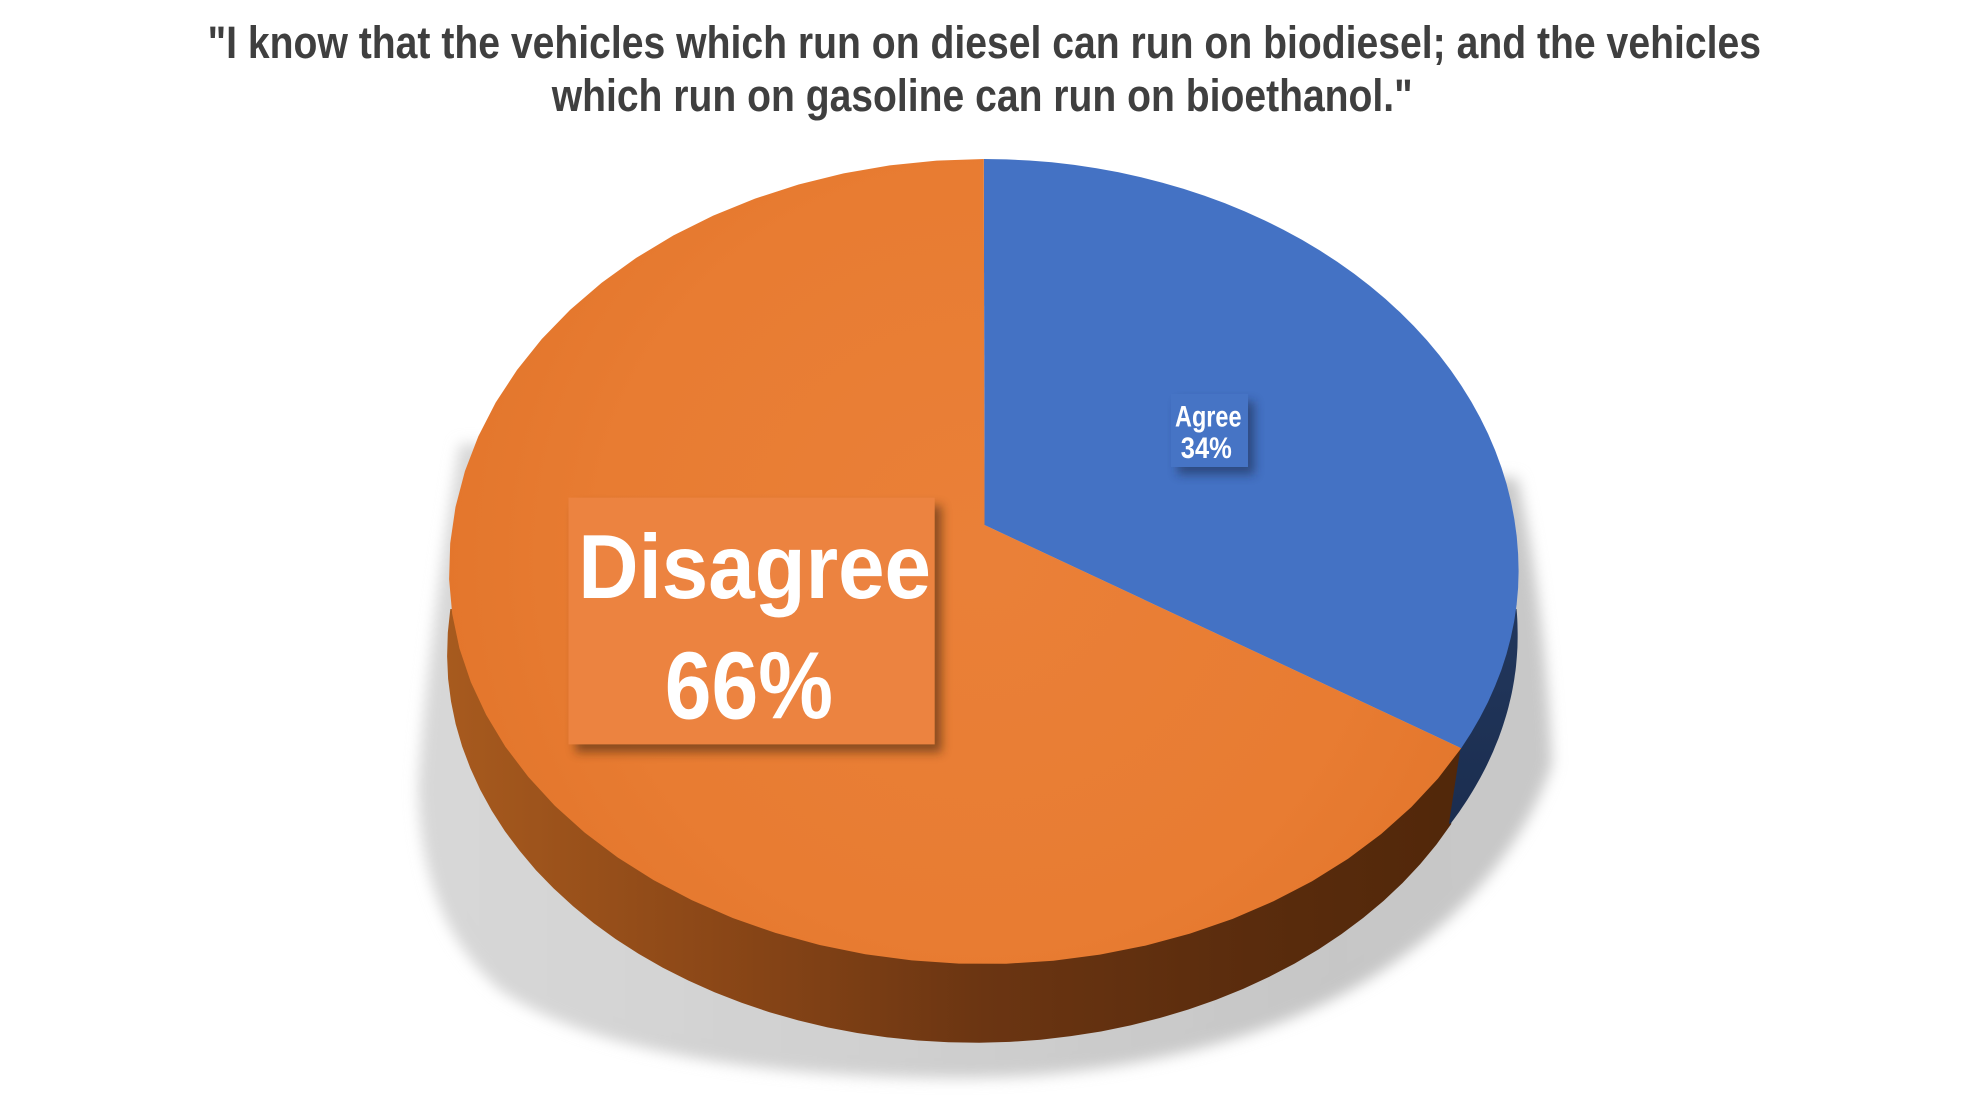 The image size is (1972, 1111). I want to click on svg-text: 66%, so click(749, 686).